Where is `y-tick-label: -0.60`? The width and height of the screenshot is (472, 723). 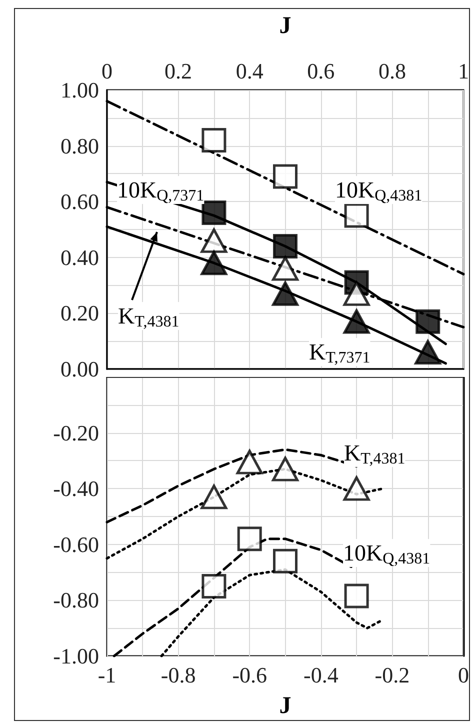
y-tick-label: -0.60 is located at coordinates (76, 544).